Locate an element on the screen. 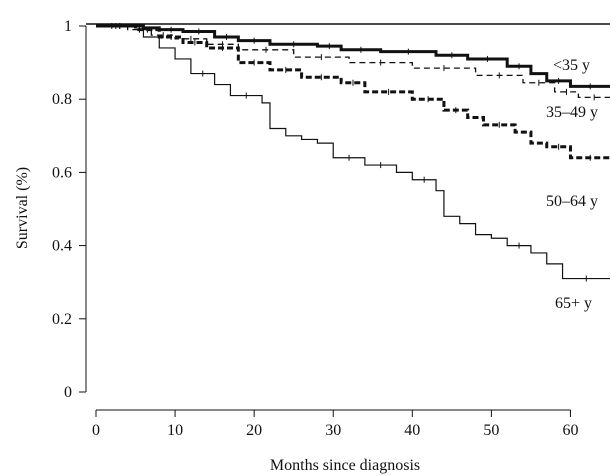 Image resolution: width=611 pixels, height=475 pixels. series-label-under-35: <35 y is located at coordinates (571, 65).